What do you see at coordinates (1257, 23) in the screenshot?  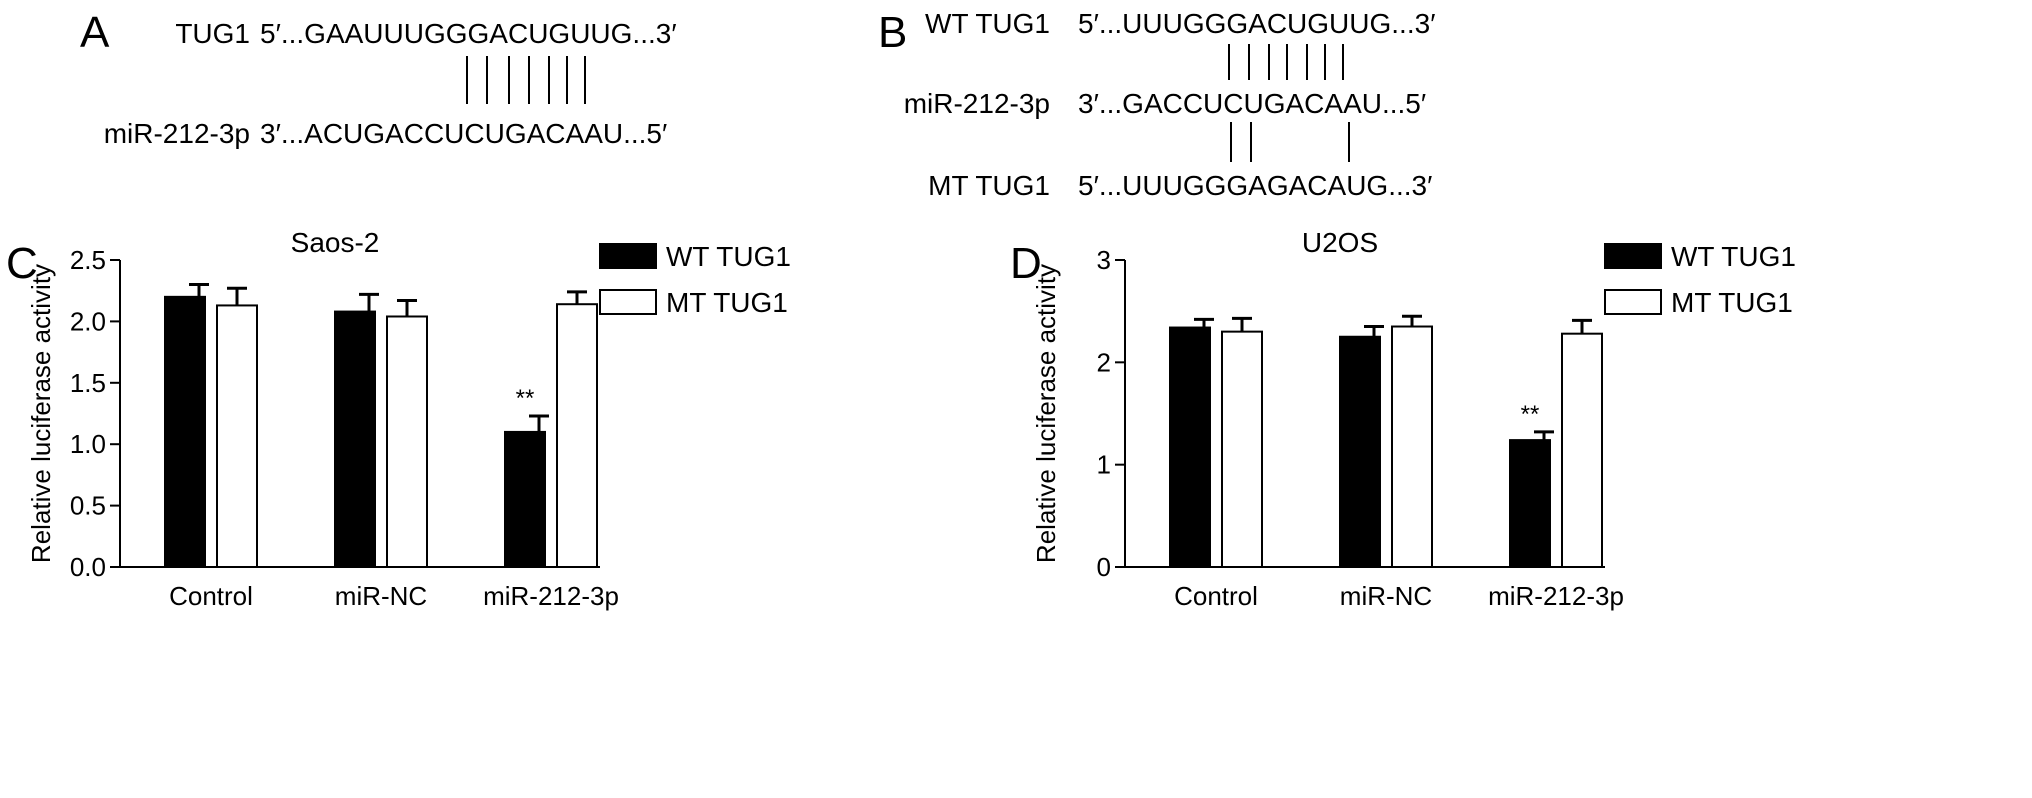 I see `panel-b-wt-sequence: 5′...UUUGGGACUGUUG...3′` at bounding box center [1257, 23].